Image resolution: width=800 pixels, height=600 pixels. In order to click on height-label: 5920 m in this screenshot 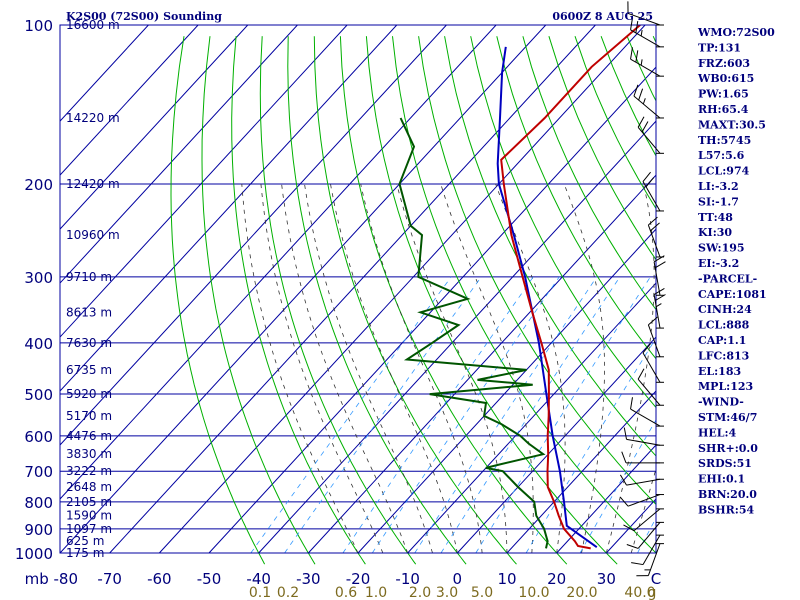, I will do `click(89, 394)`.